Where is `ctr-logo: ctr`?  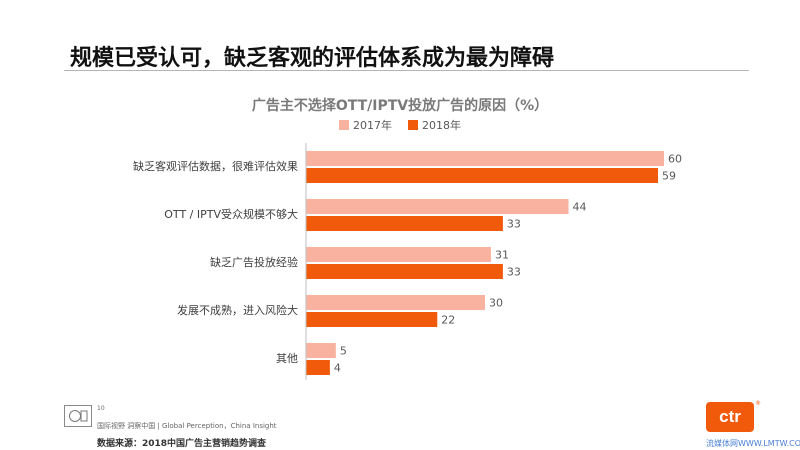
ctr-logo: ctr is located at coordinates (730, 417).